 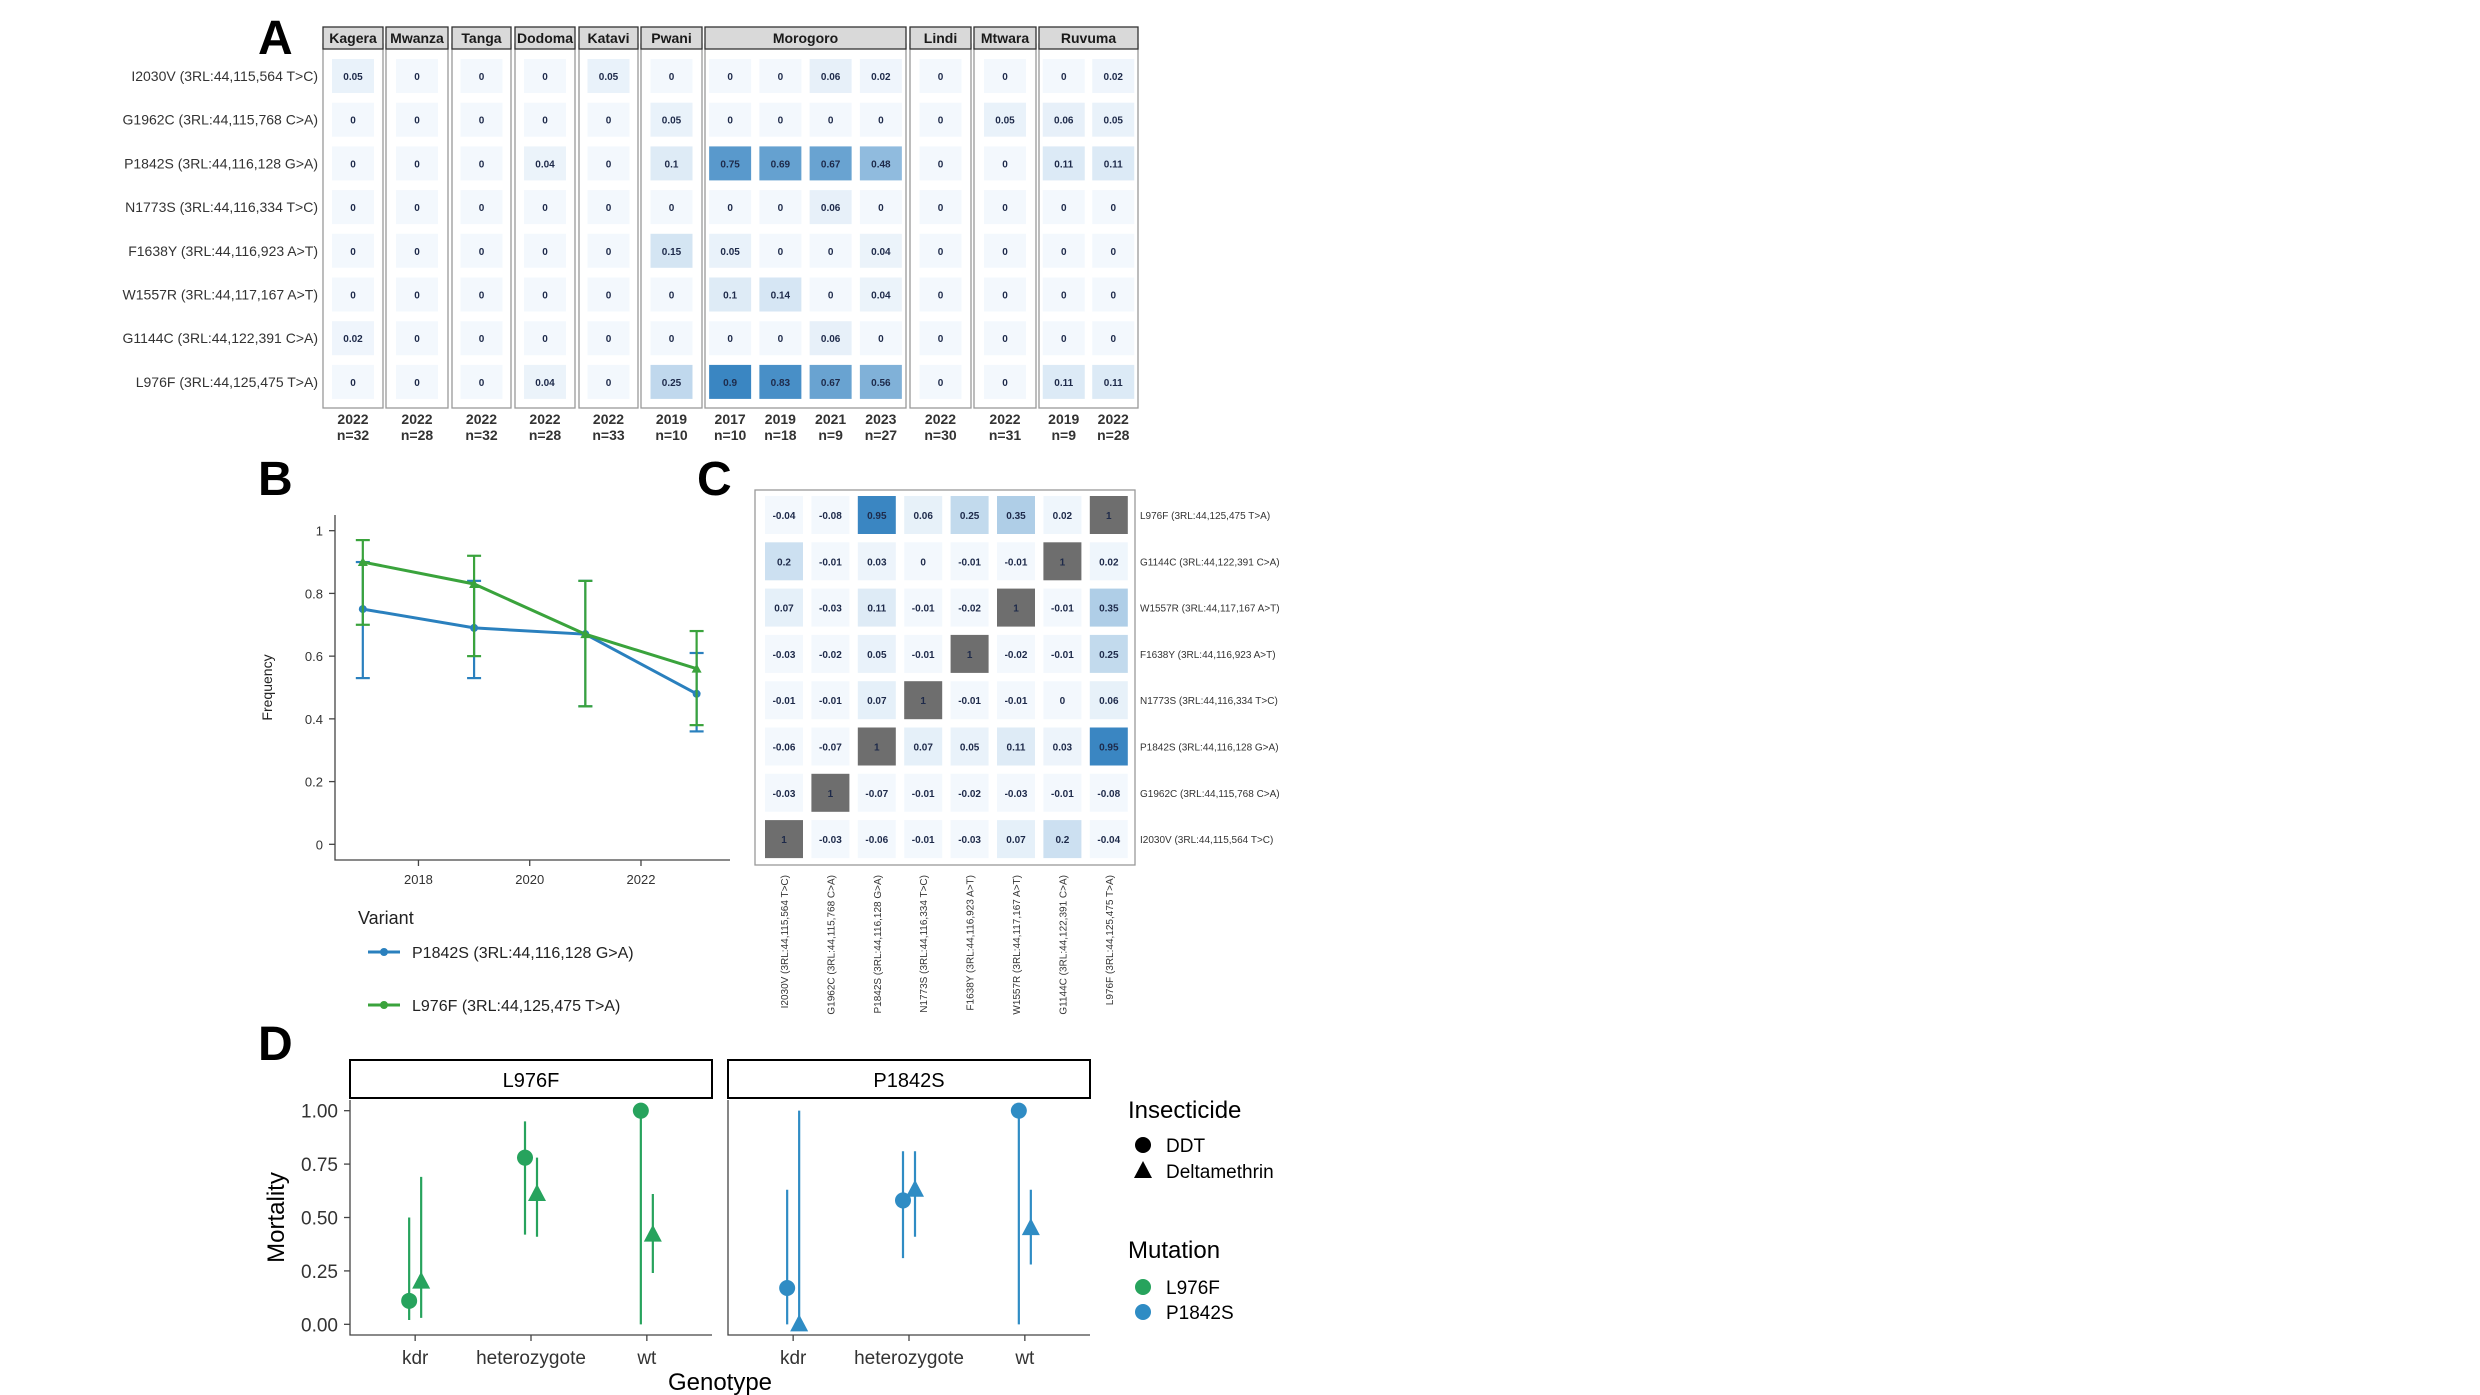 What do you see at coordinates (314, 656) in the screenshot?
I see `y-tick-label: 0.6` at bounding box center [314, 656].